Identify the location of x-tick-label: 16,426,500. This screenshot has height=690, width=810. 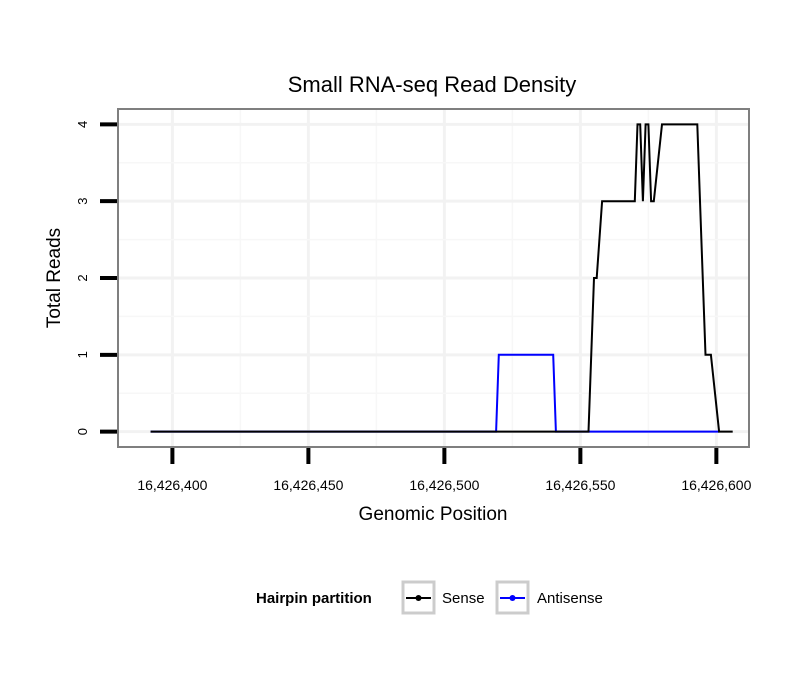
(444, 485).